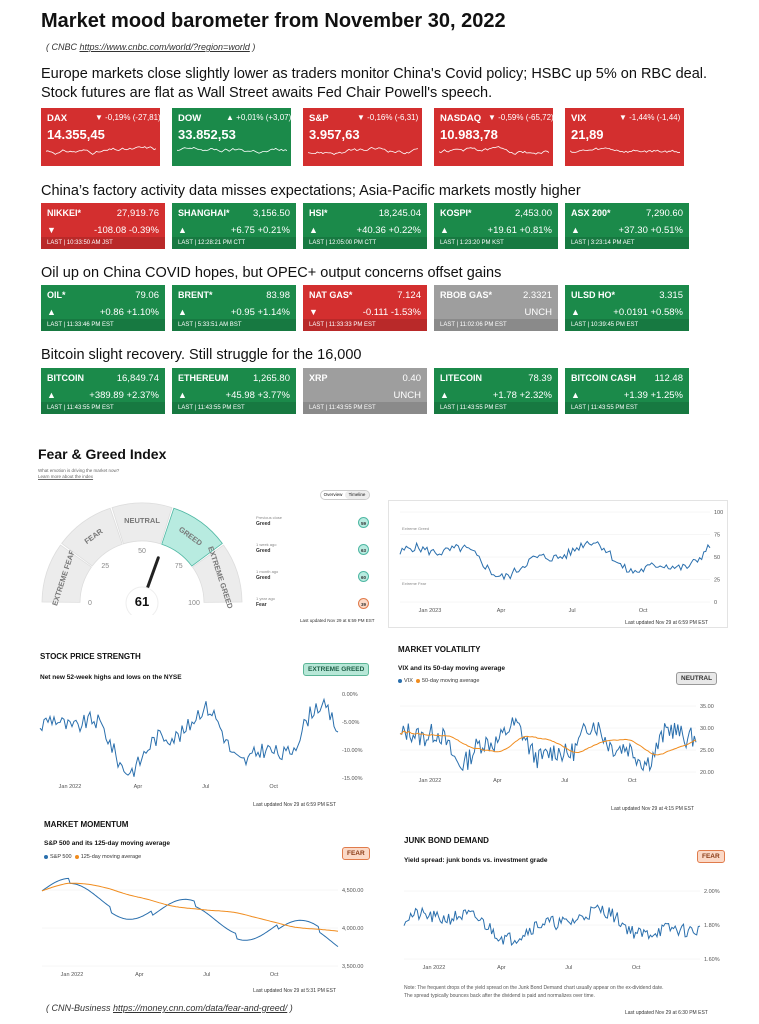 This screenshot has width=759, height=1024. Describe the element at coordinates (357, 495) in the screenshot. I see `tab-timeline: Timeline` at that location.